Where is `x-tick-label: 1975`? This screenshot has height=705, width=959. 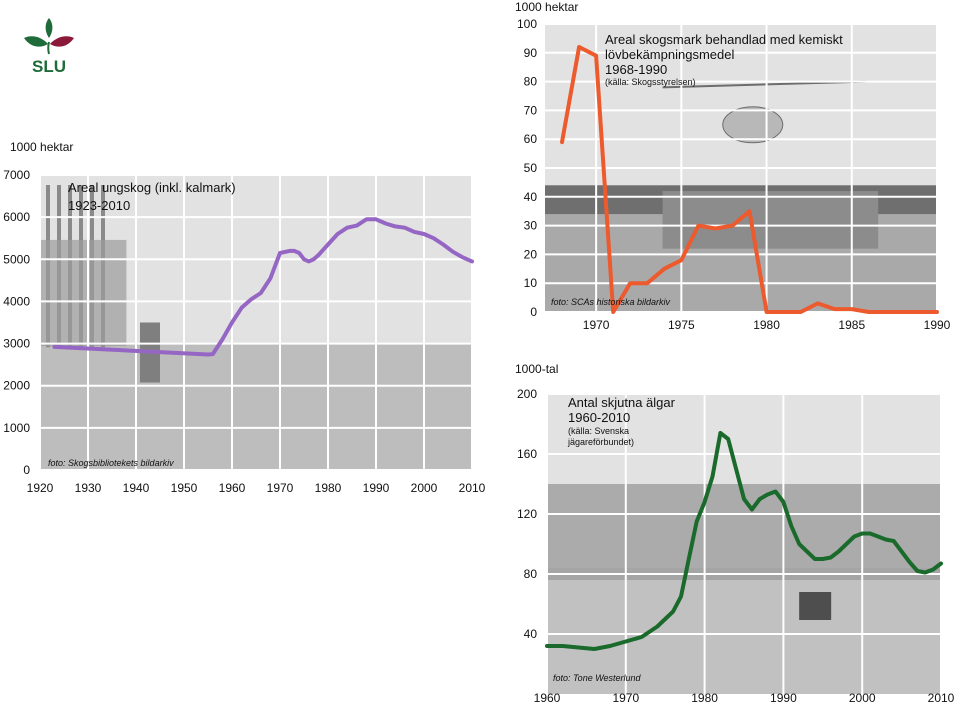
x-tick-label: 1975 is located at coordinates (681, 325).